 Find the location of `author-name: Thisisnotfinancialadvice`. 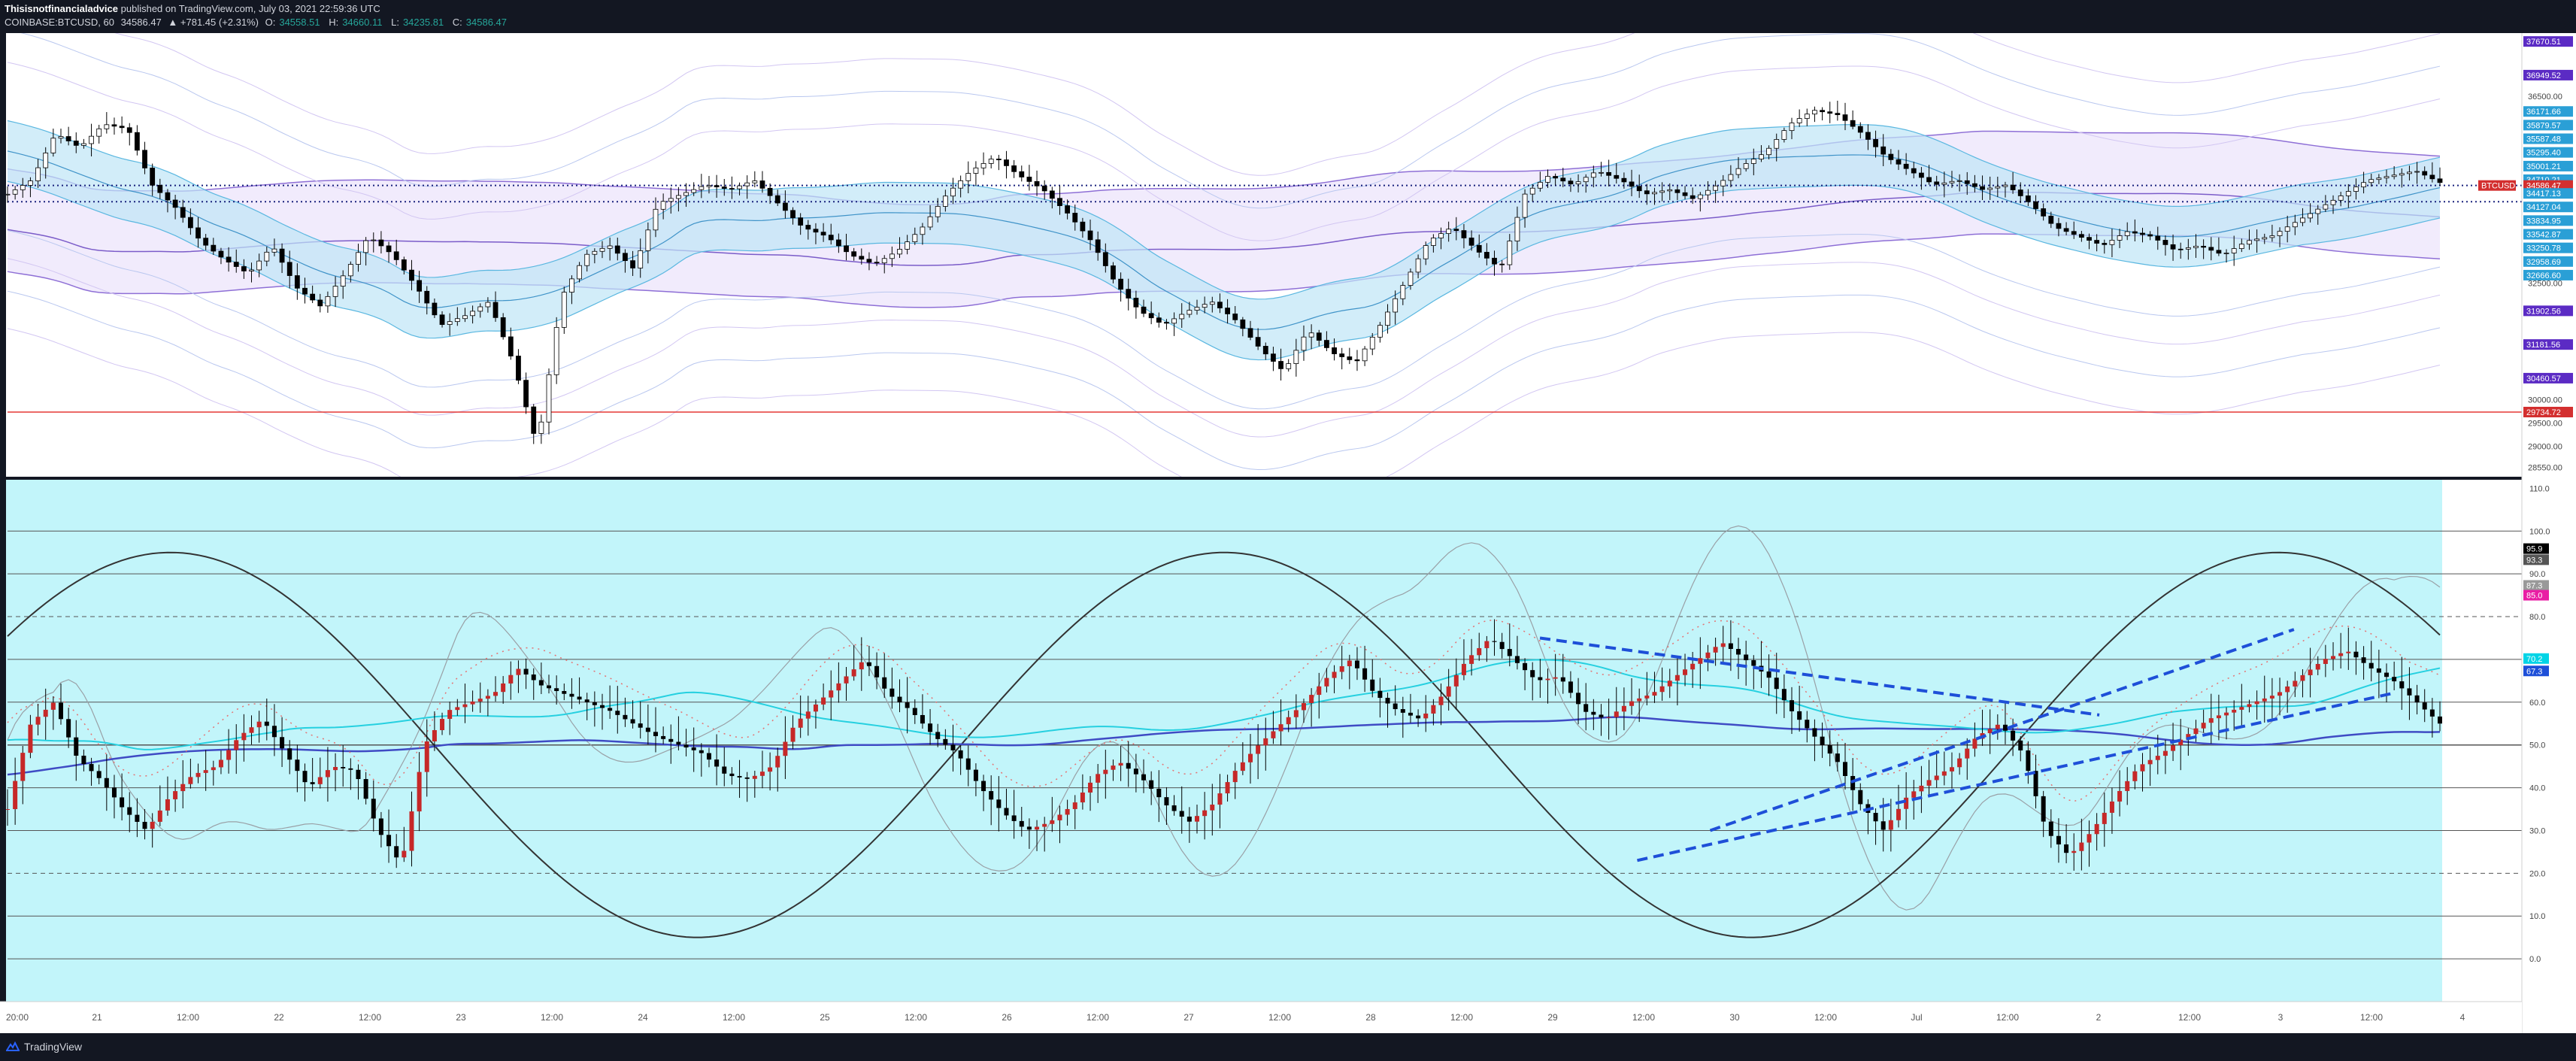

author-name: Thisisnotfinancialadvice is located at coordinates (61, 8).